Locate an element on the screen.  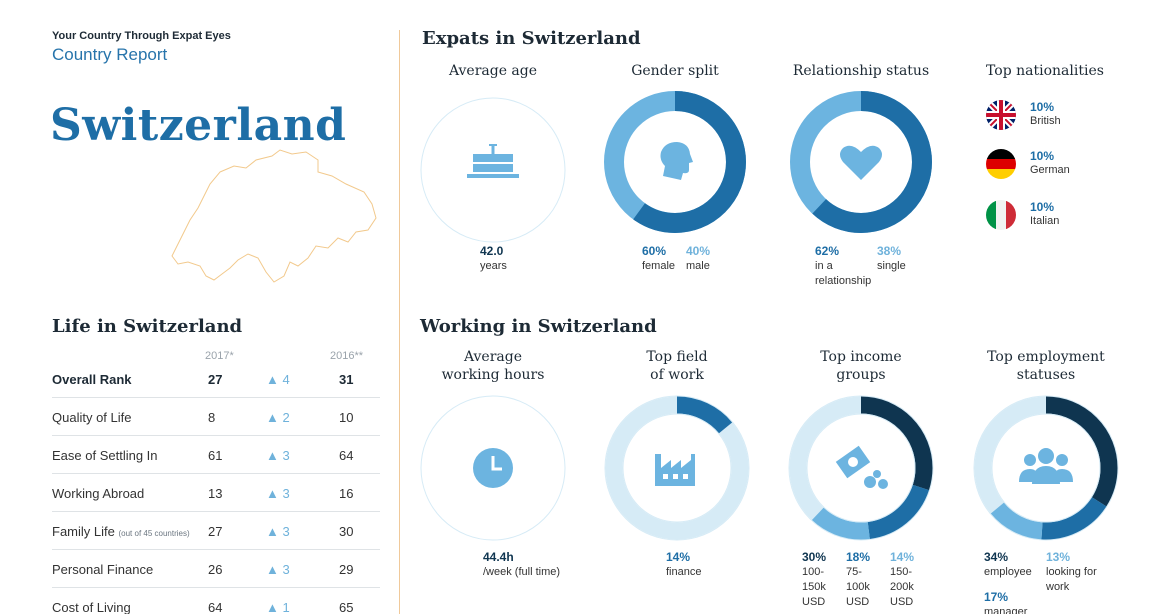
table-row: Personal Finance 26 ▲ 3 29 is located at coordinates (216, 569).